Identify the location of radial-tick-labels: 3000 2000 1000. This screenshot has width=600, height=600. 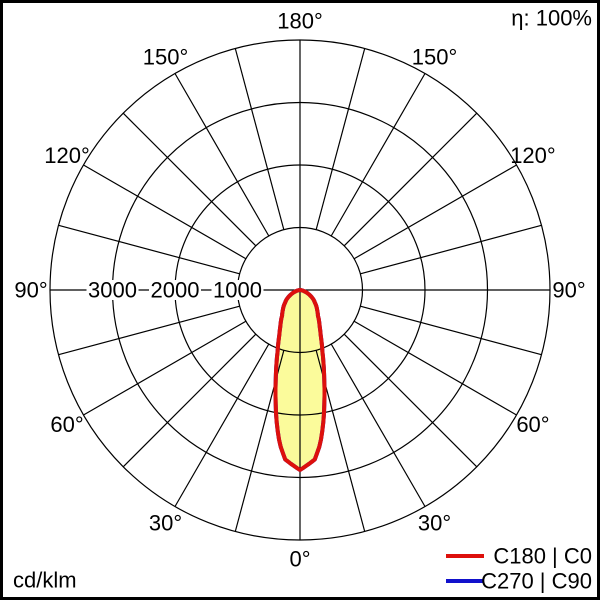
(175, 290).